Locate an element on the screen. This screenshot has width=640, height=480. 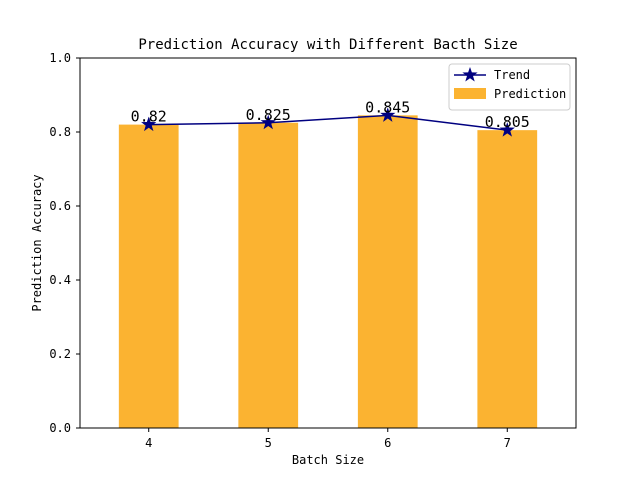
y-tick-label-0.0: 0.0 is located at coordinates (60, 428).